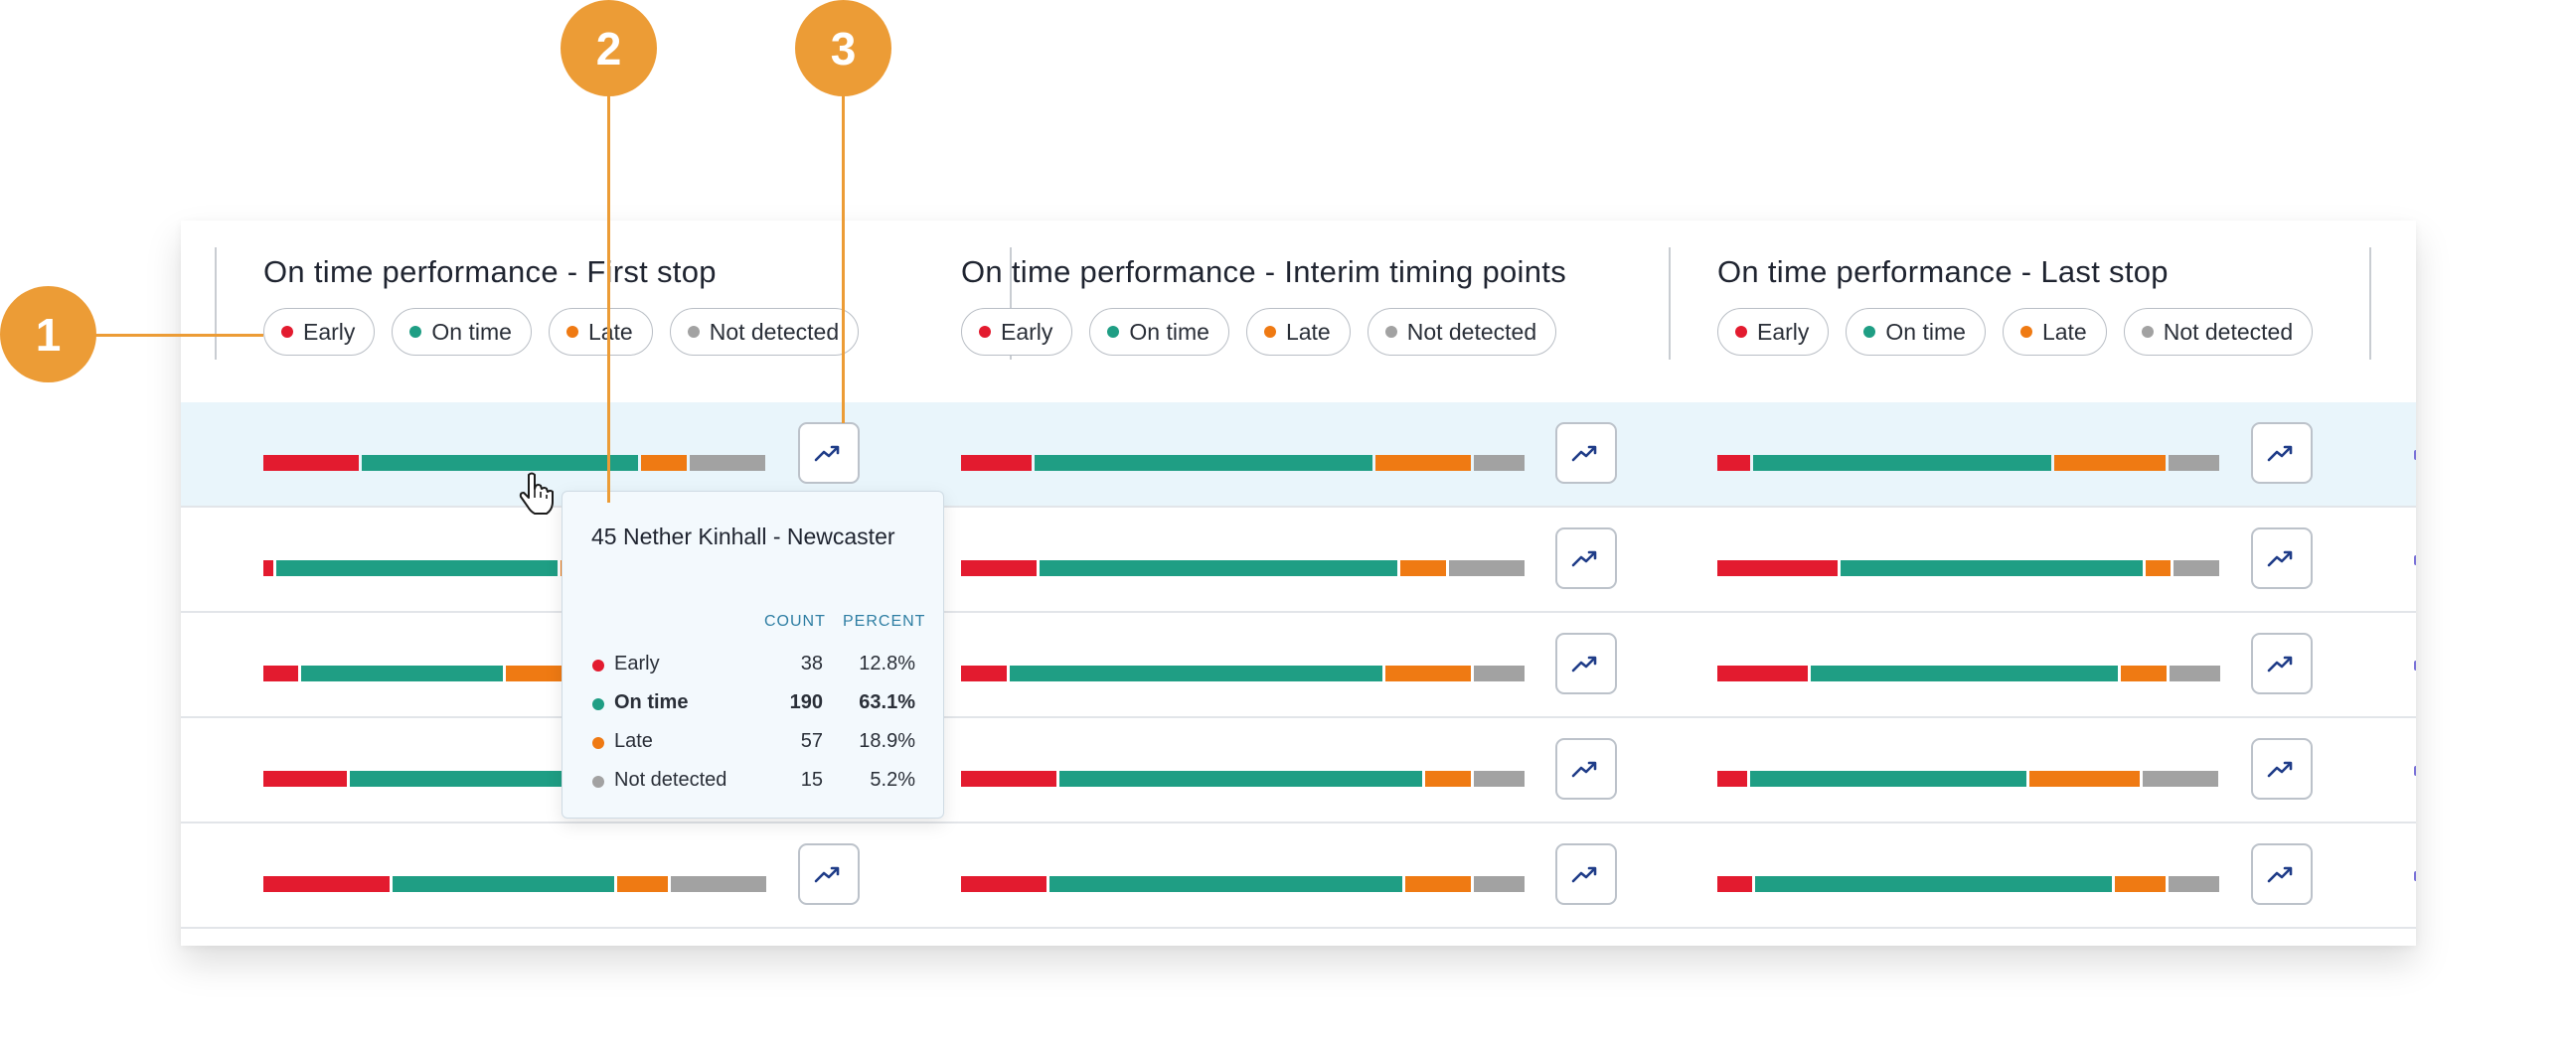  What do you see at coordinates (754, 704) in the screenshot?
I see `tooltip-row-on-time: On time 190 63.1%` at bounding box center [754, 704].